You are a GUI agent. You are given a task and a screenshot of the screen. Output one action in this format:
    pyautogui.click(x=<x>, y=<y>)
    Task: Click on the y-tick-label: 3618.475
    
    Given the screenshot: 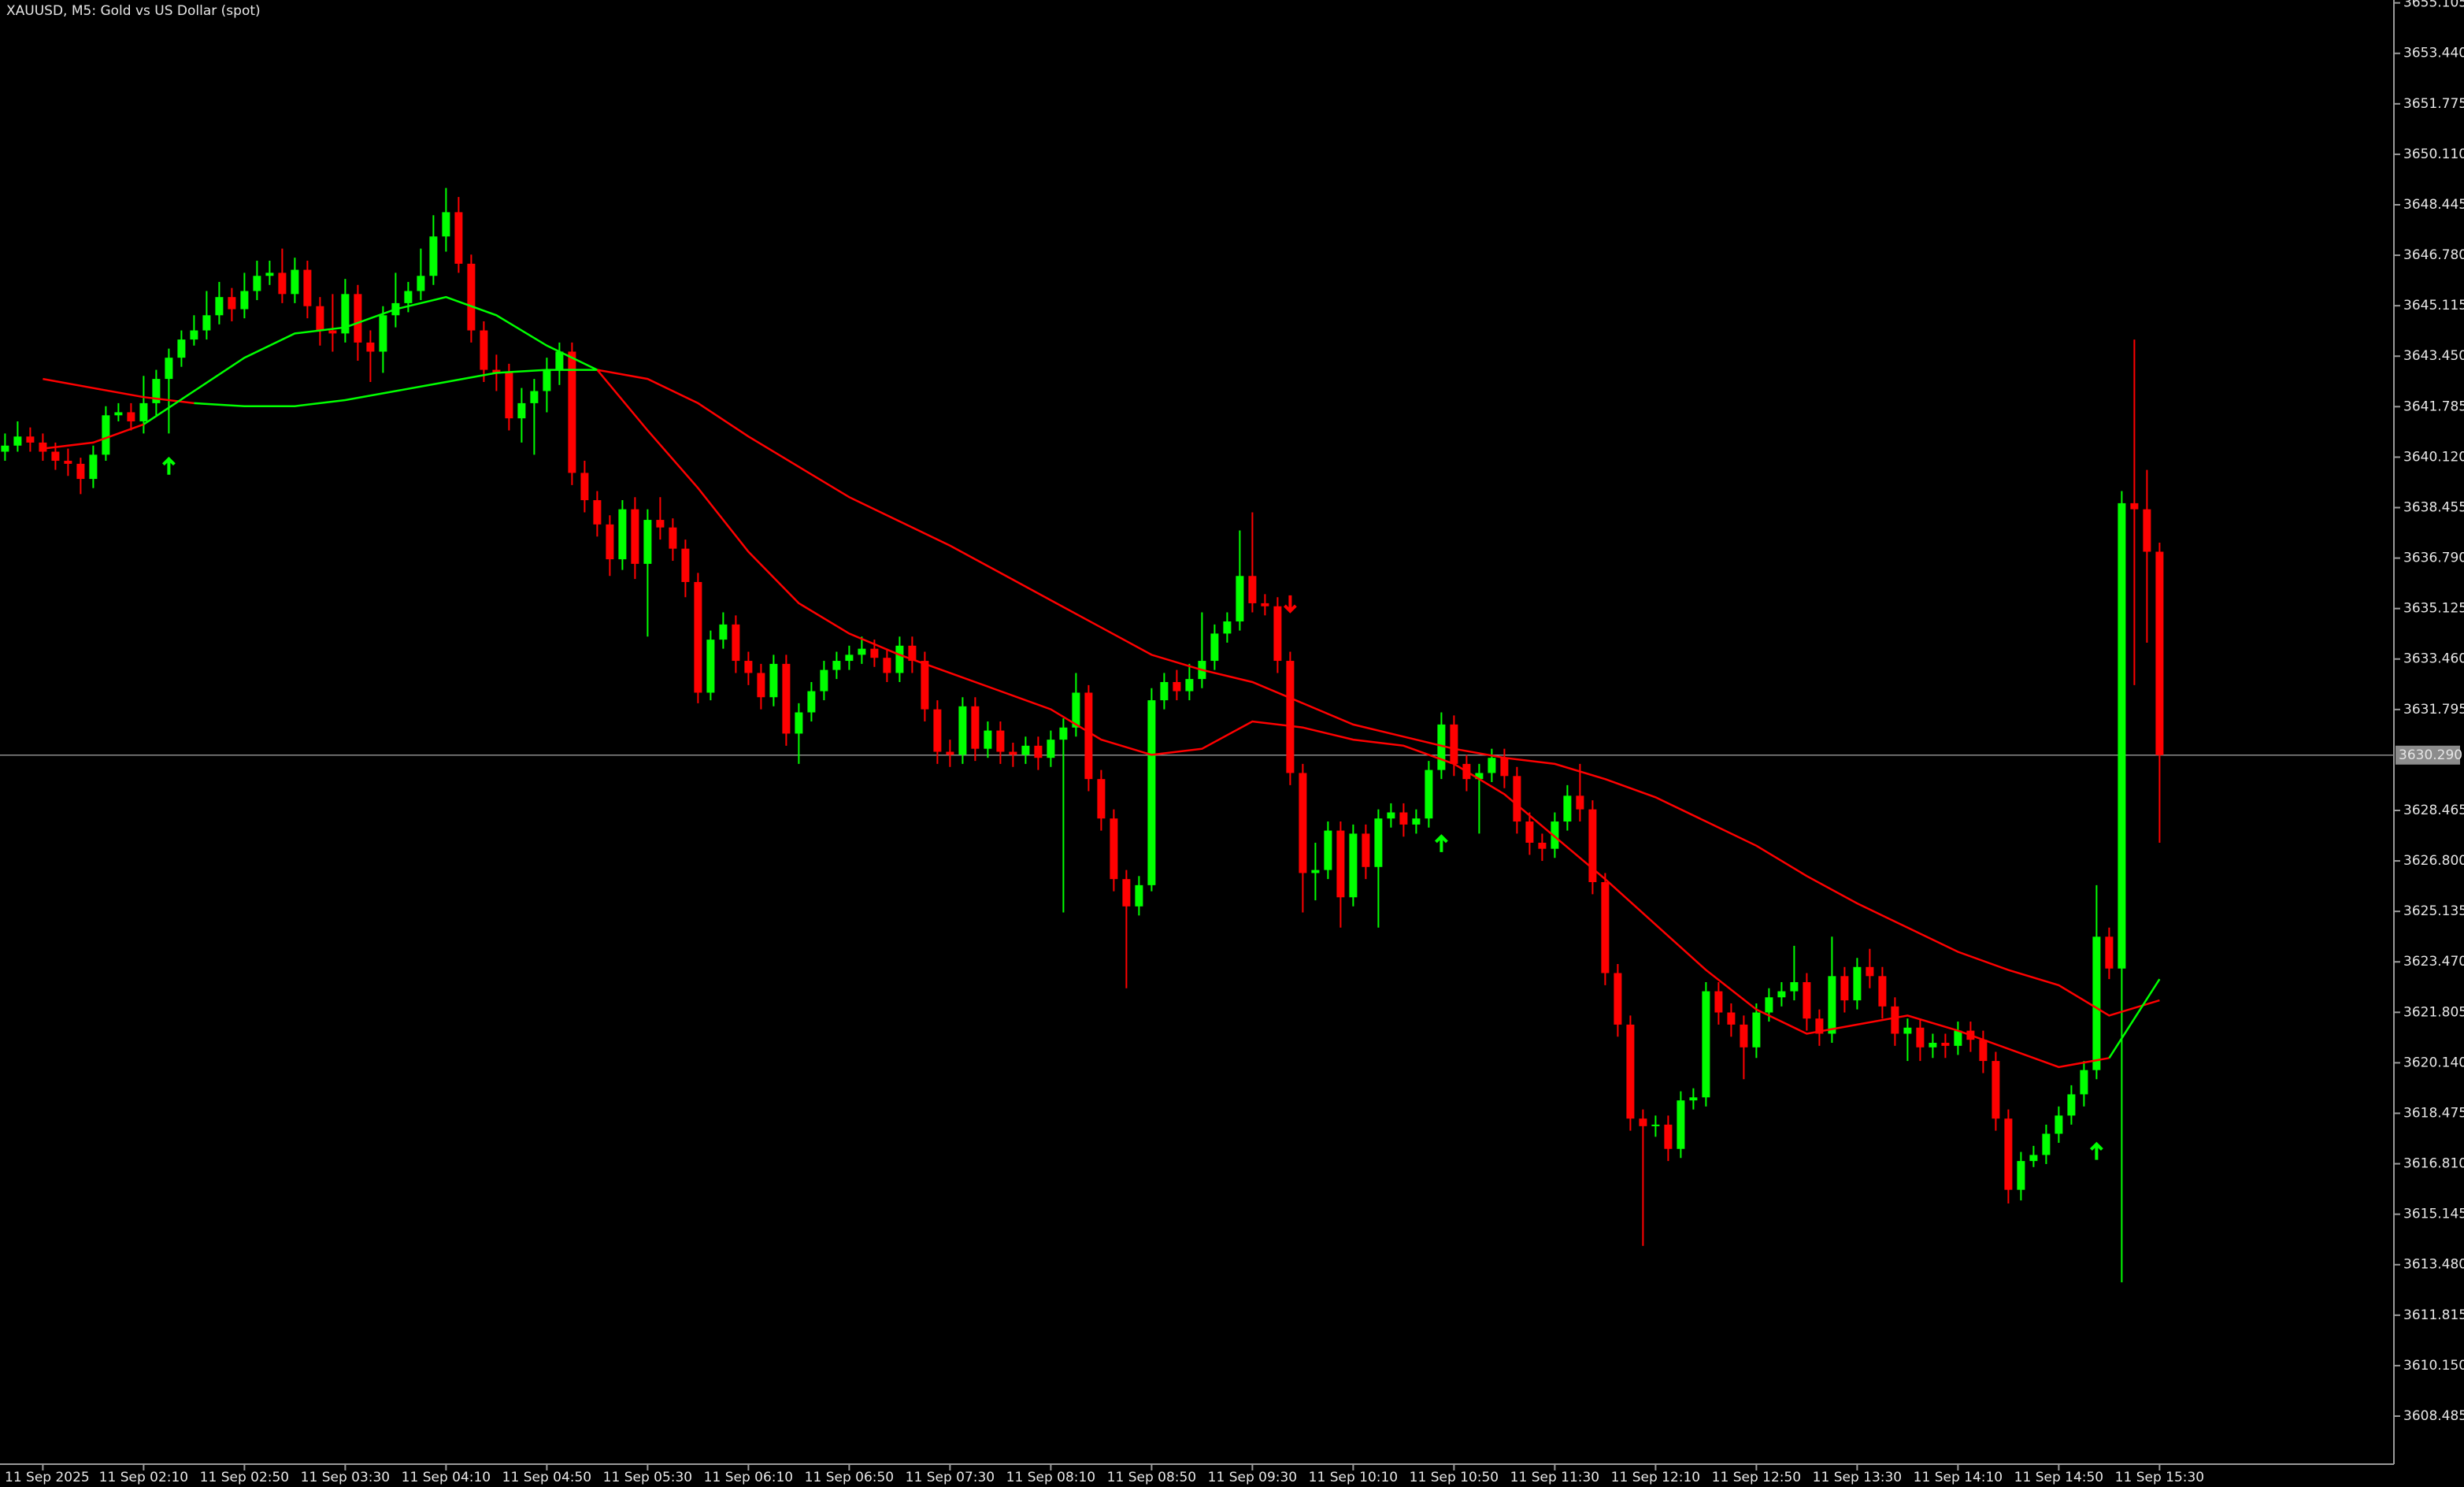 What is the action you would take?
    pyautogui.click(x=2433, y=1113)
    